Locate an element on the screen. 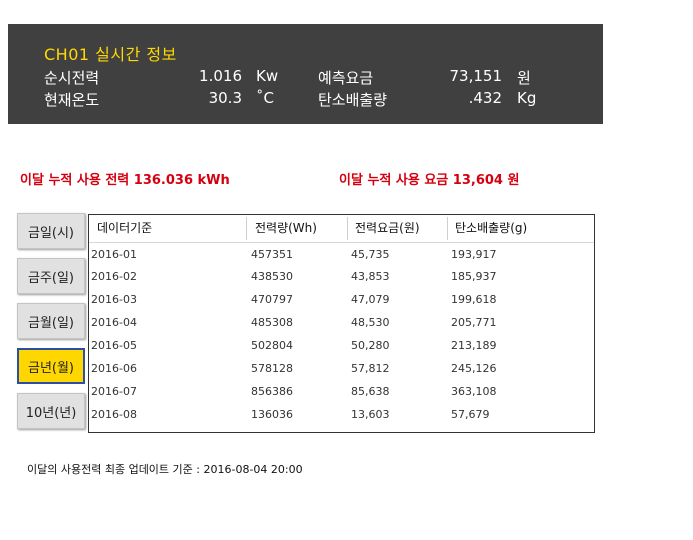  cell-carbon: 363,108 is located at coordinates (474, 391).